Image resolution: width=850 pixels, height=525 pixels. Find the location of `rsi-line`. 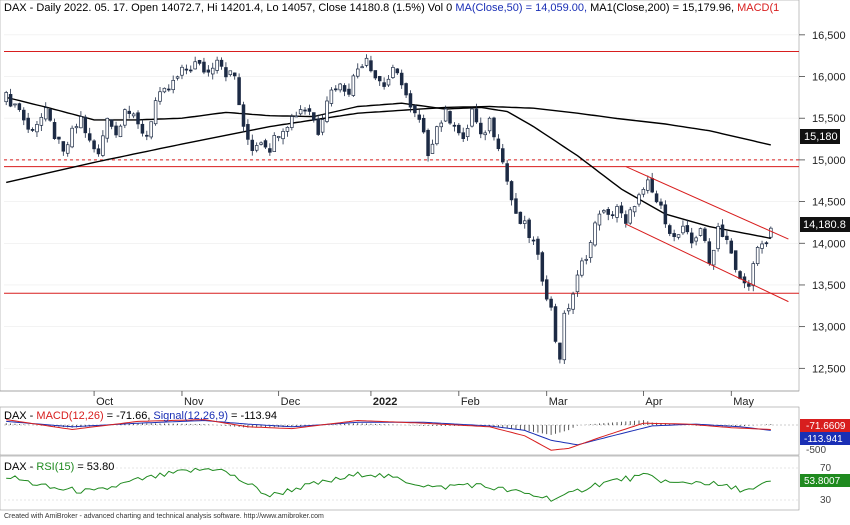

rsi-line is located at coordinates (388, 484).